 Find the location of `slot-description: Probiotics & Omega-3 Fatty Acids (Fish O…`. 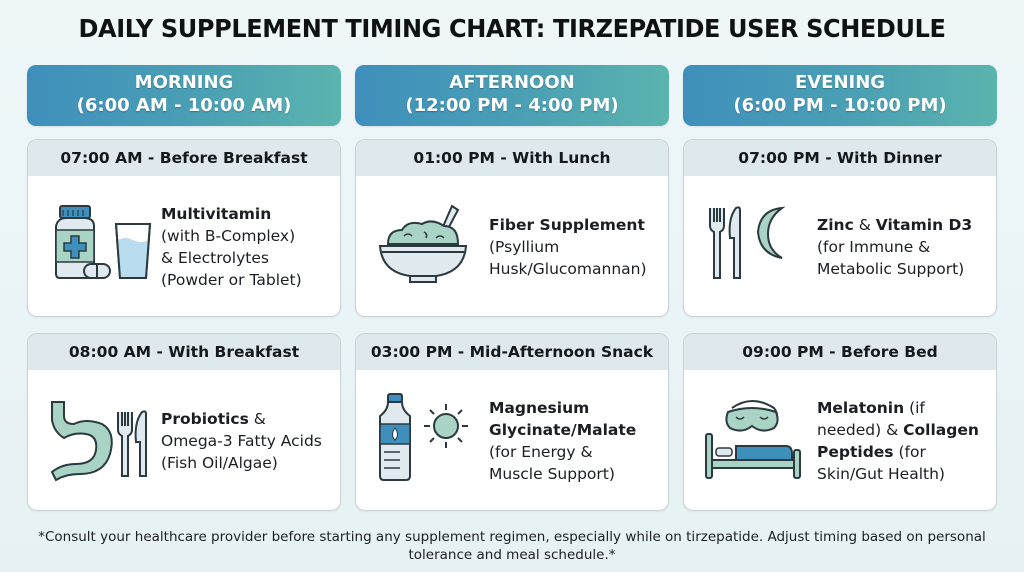

slot-description: Probiotics & Omega-3 Fatty Acids (Fish O… is located at coordinates (241, 440).